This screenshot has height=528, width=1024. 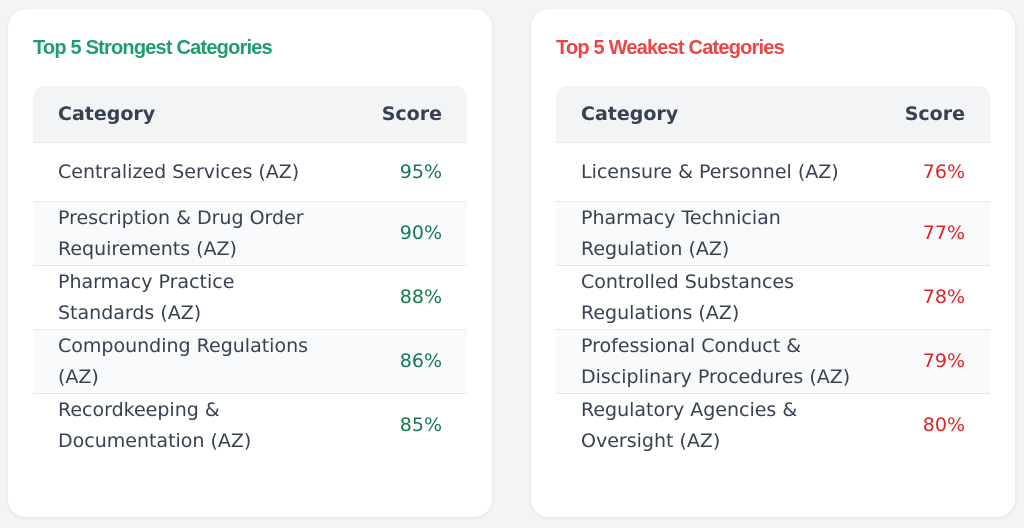 I want to click on category-cell: Recordkeeping & Documentation (AZ), so click(x=155, y=425).